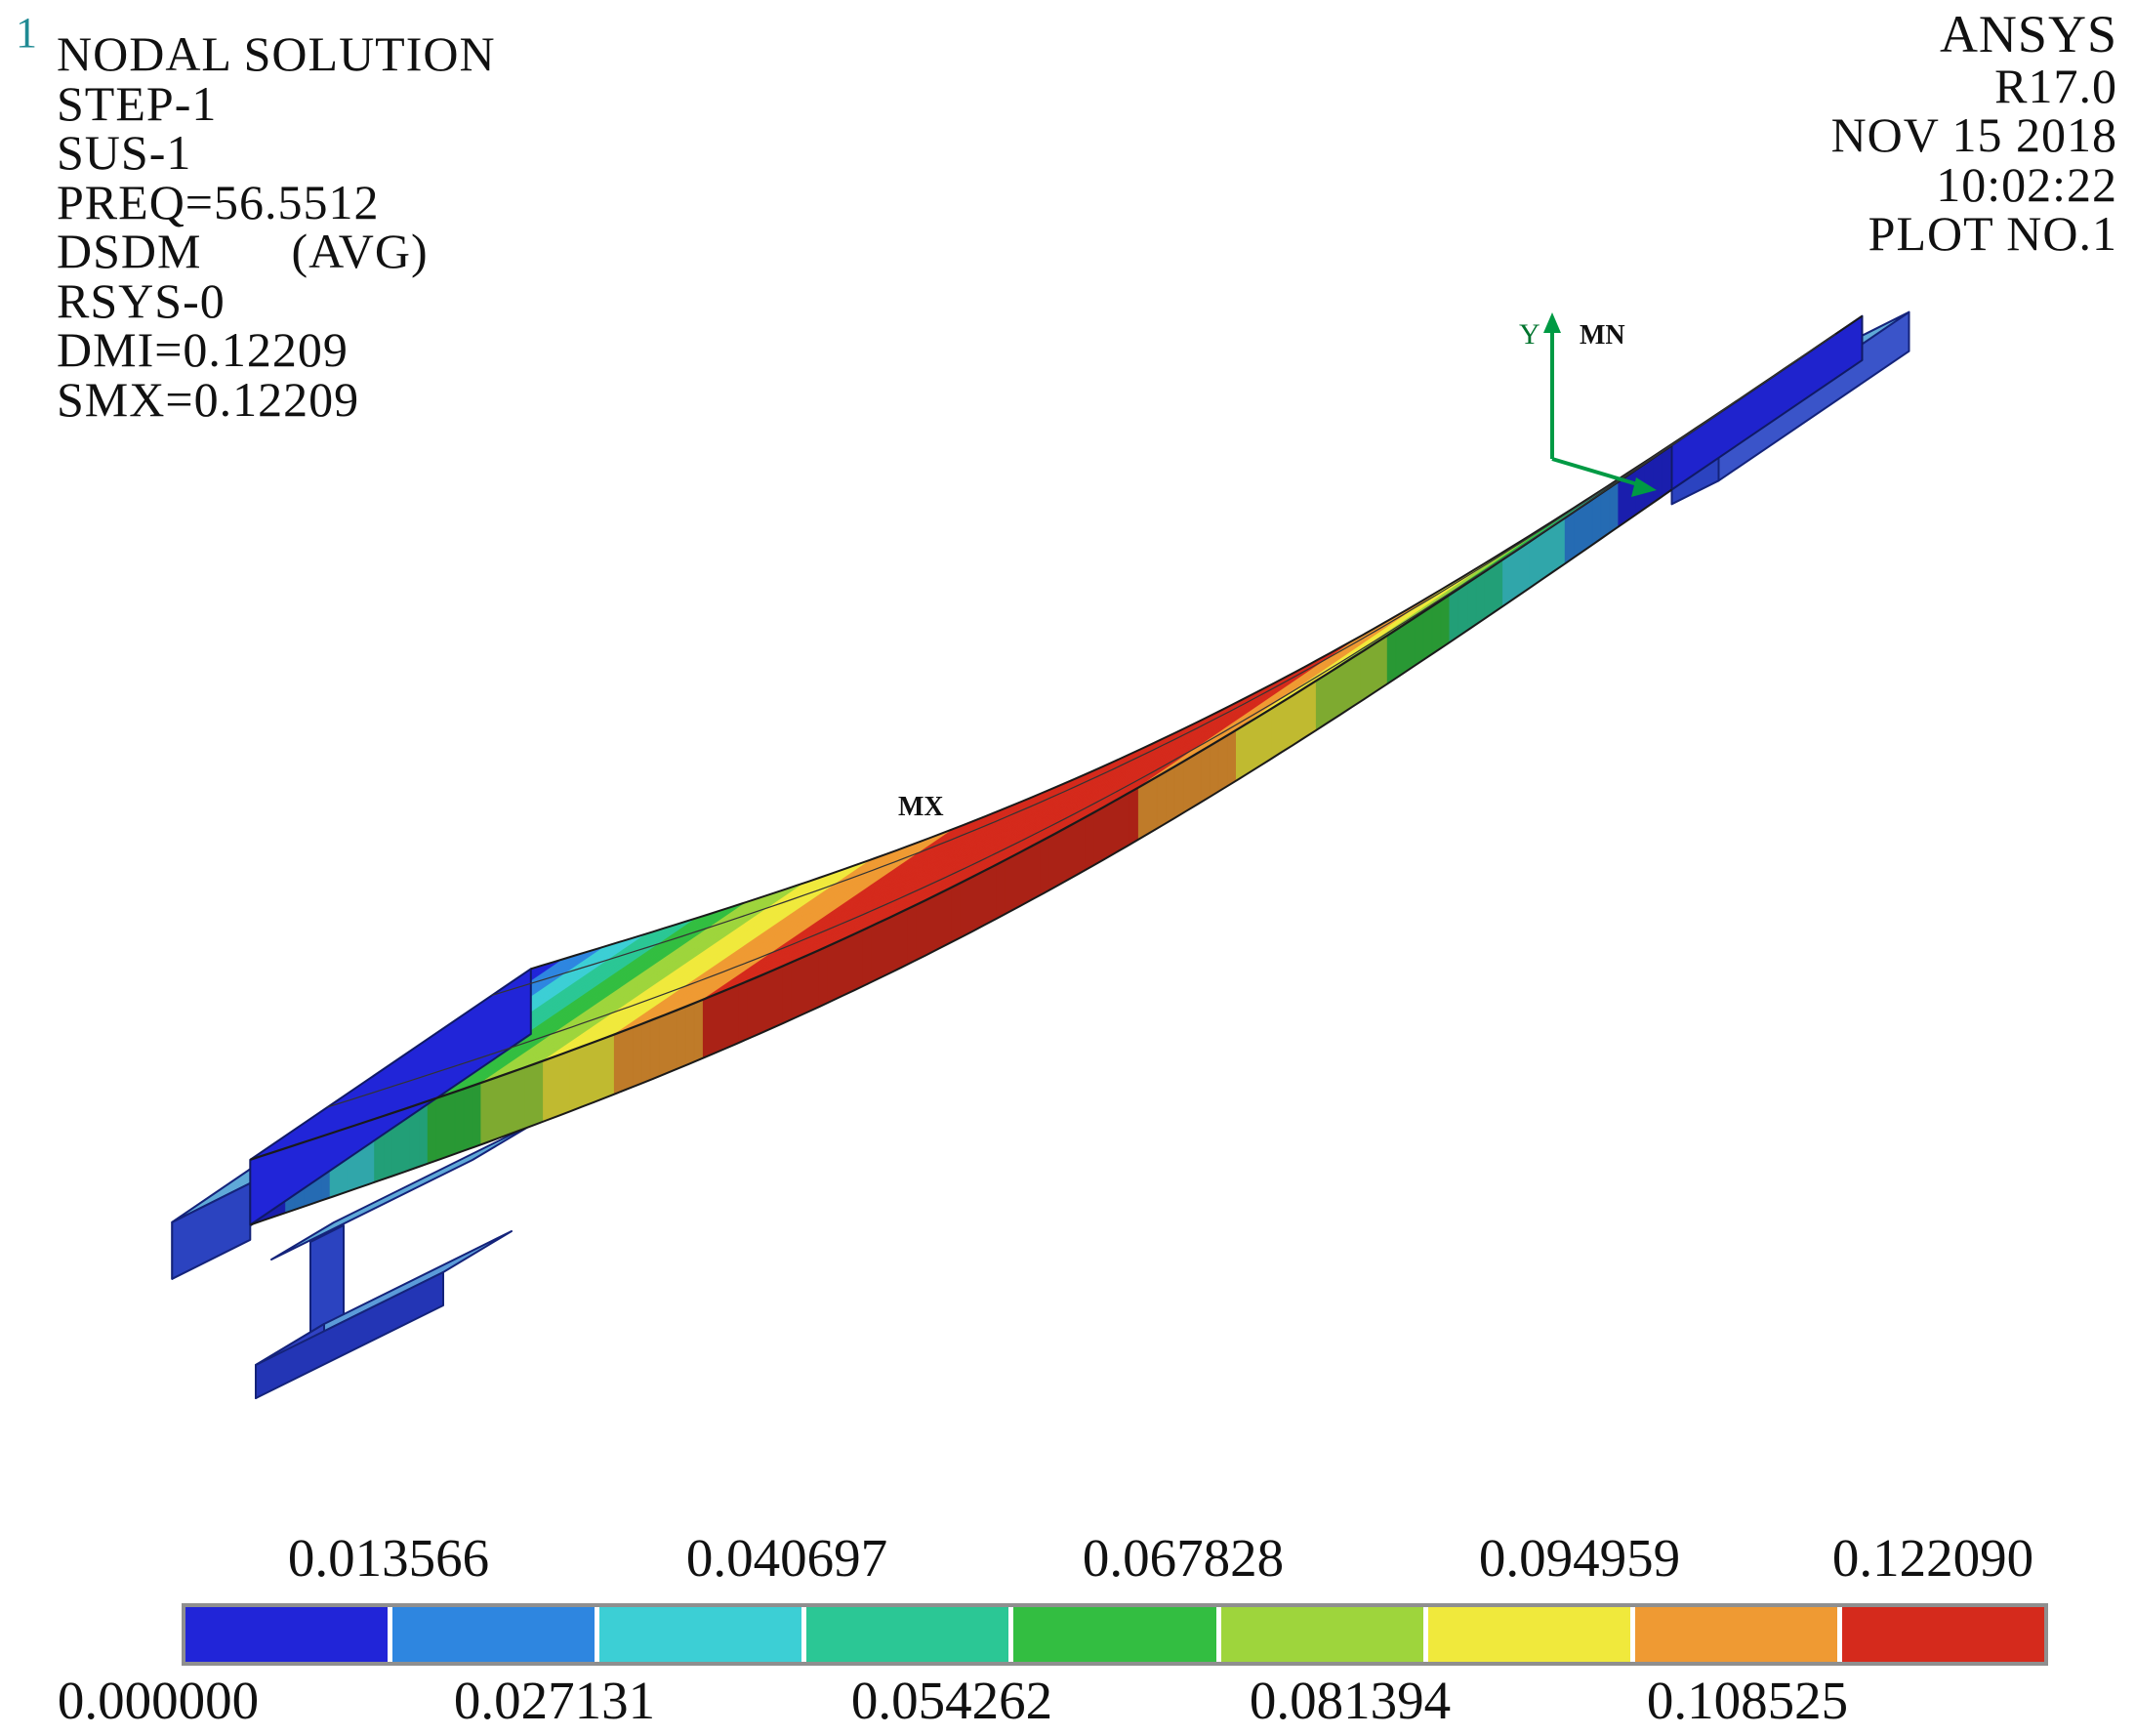 This screenshot has width=2135, height=1736. Describe the element at coordinates (141, 300) in the screenshot. I see `solution-rsys: RSYS-0` at that location.